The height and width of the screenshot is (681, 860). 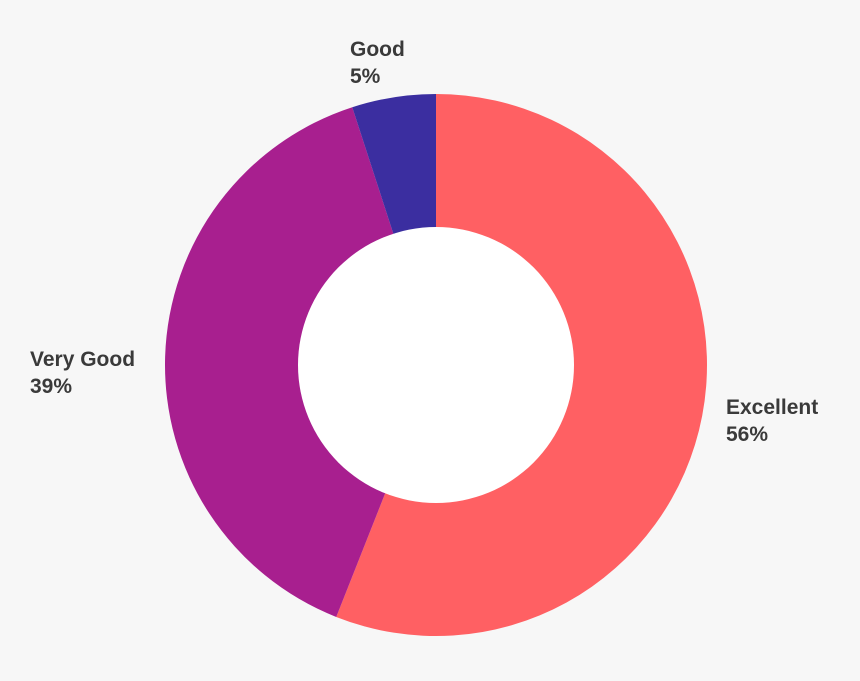 I want to click on slice-label-very-good: Very Good 39%, so click(x=82, y=373).